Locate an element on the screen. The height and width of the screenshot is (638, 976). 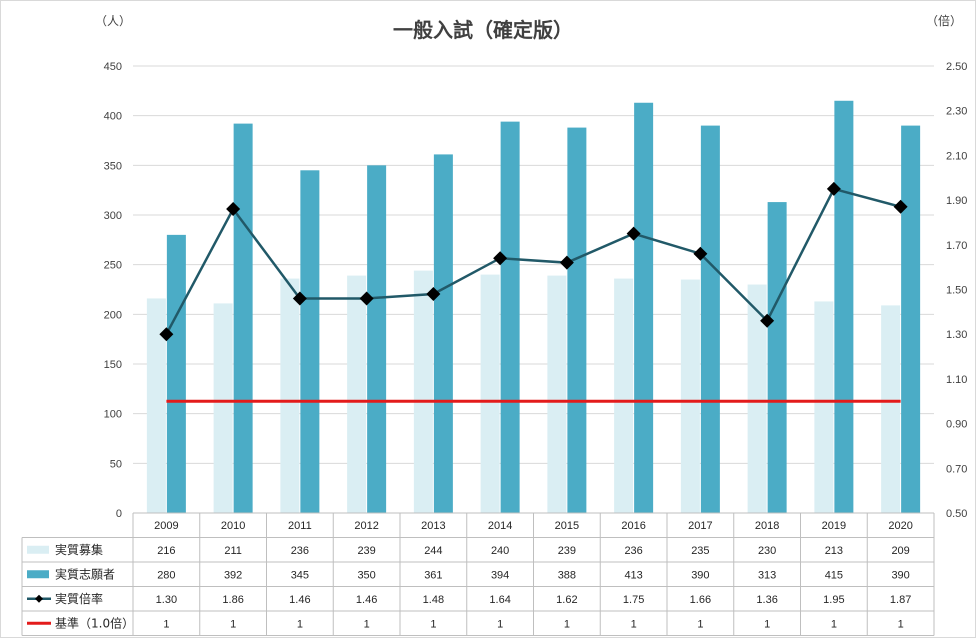
data-label: 361 is located at coordinates (433, 575).